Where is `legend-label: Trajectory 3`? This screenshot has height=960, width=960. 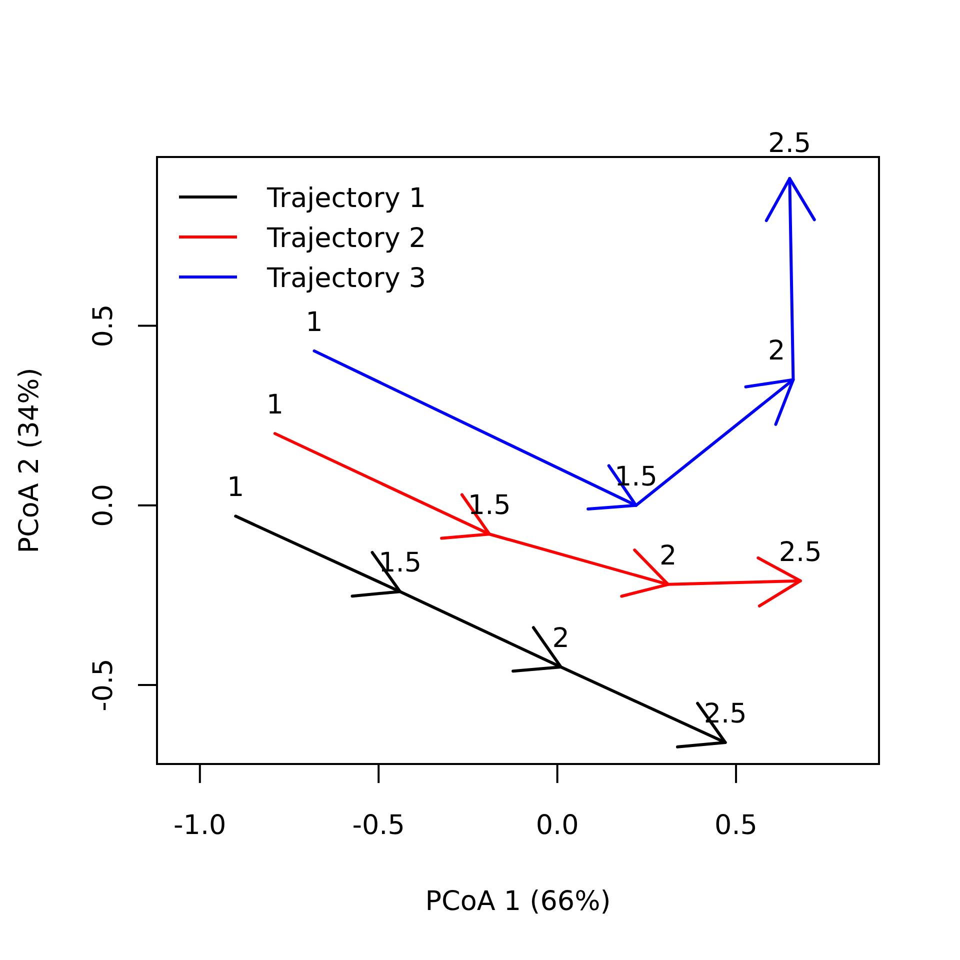
legend-label: Trajectory 3 is located at coordinates (346, 278).